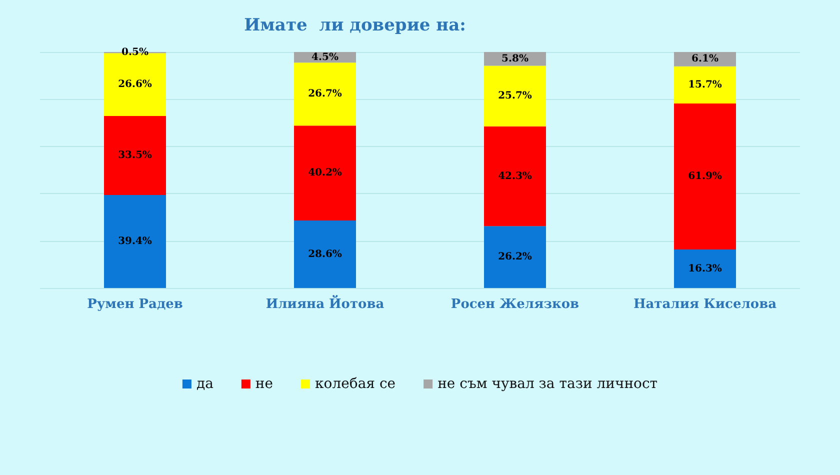 The image size is (840, 475). I want to click on data-label: 40.2%, so click(325, 173).